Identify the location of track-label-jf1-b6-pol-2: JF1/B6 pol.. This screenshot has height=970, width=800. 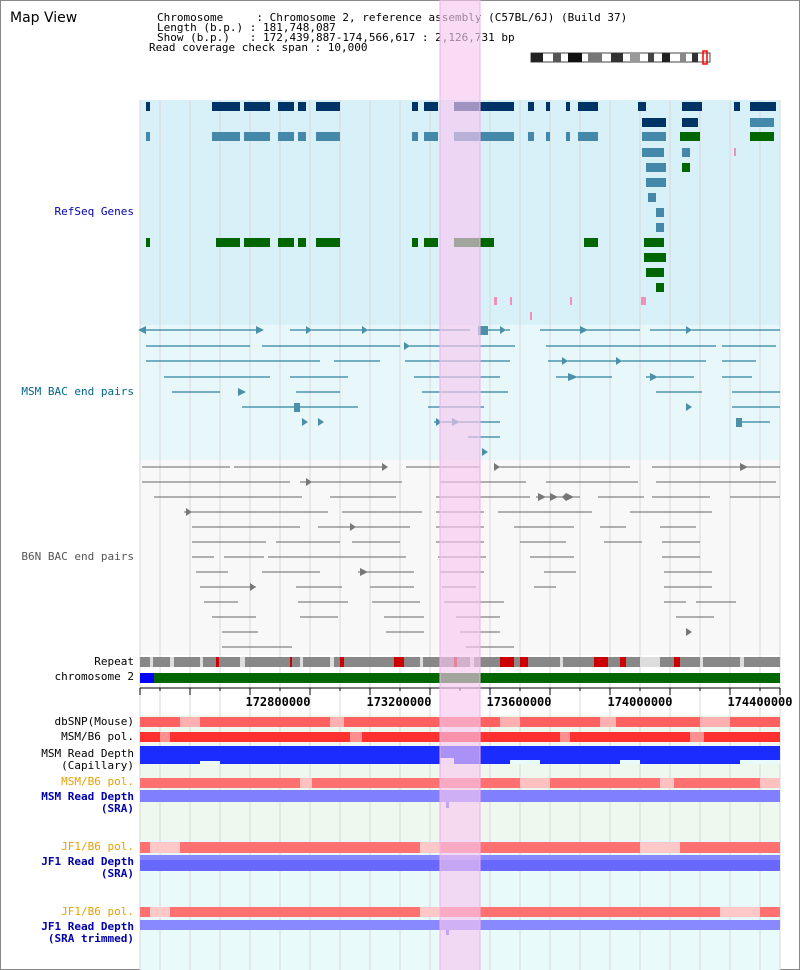
(97, 911).